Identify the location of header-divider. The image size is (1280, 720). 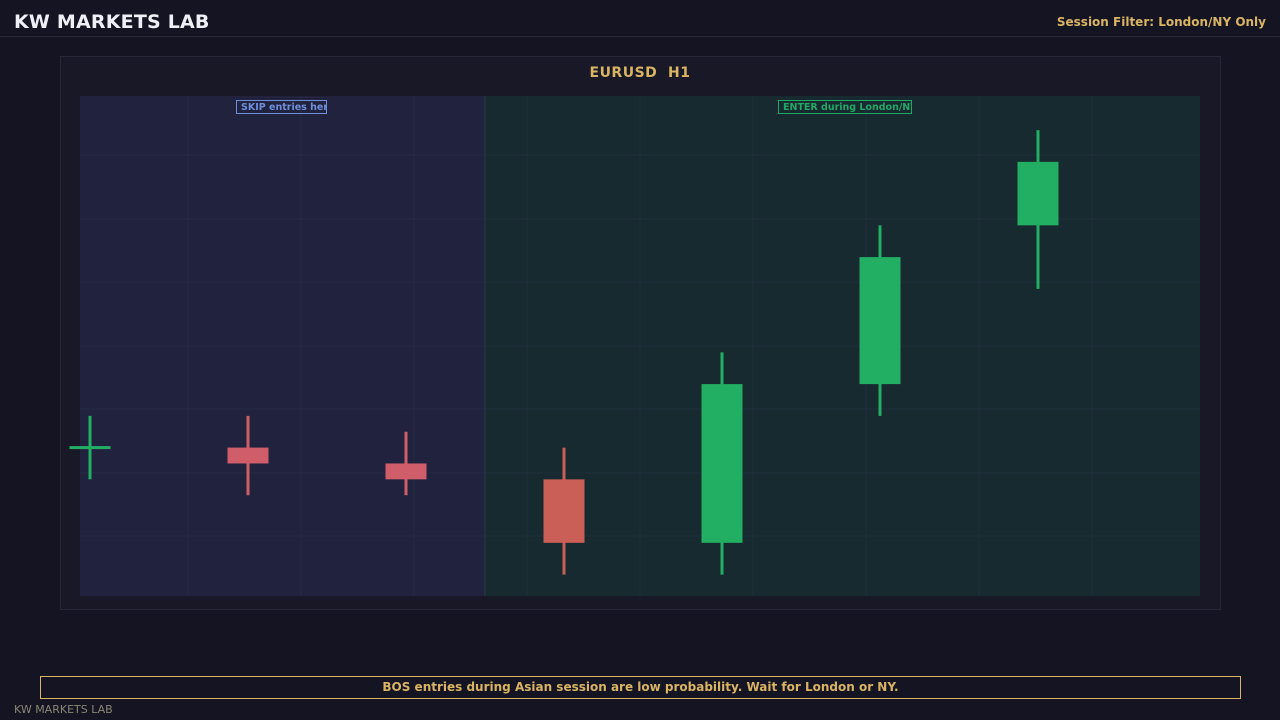
(640, 36).